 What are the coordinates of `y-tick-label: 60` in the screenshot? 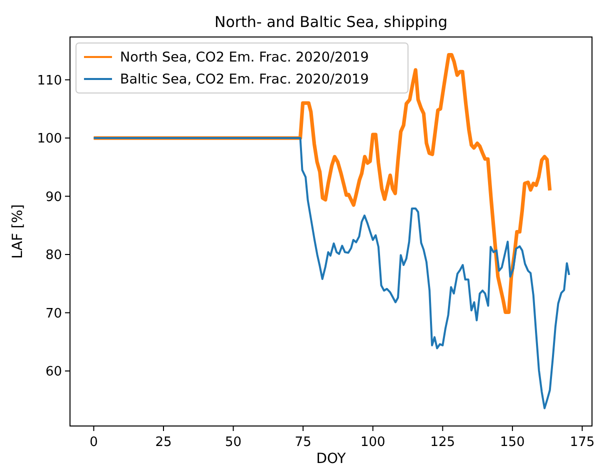 It's located at (53, 372).